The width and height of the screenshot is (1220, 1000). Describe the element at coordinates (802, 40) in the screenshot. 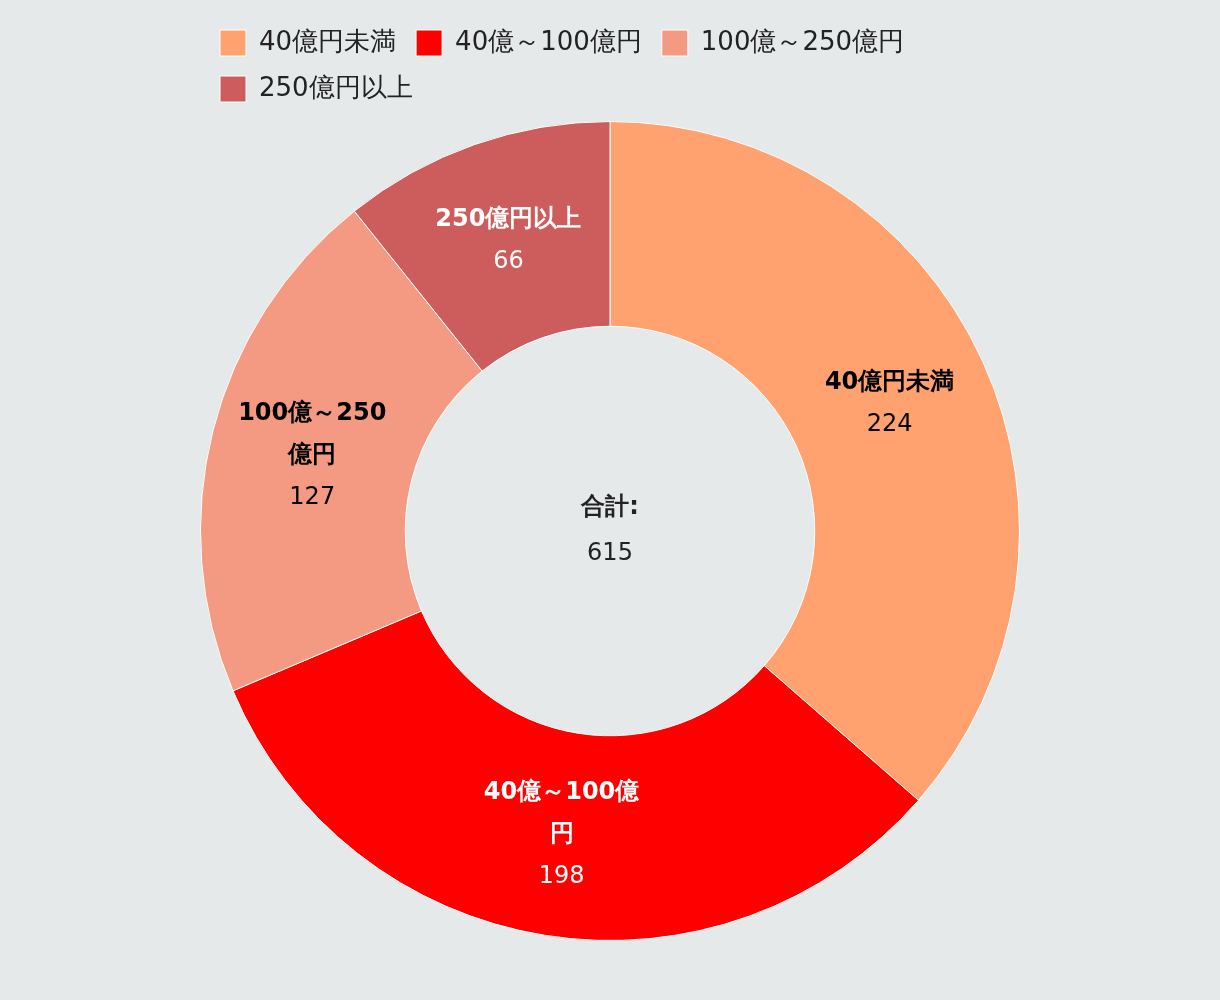

I see `legend-label: 100億～250億円` at that location.